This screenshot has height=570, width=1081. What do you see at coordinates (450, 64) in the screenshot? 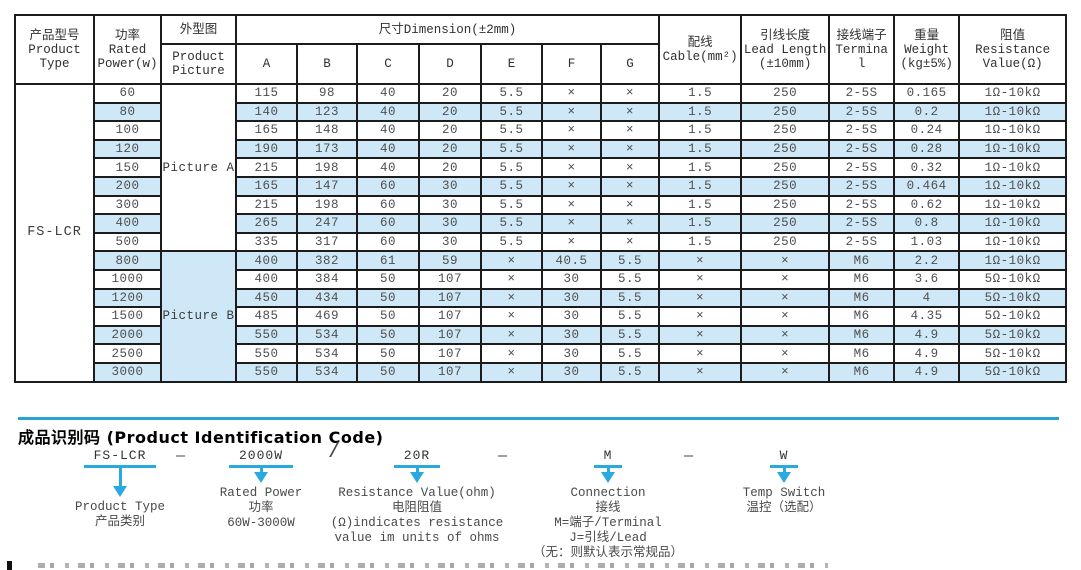
I see `header-dim-d: D` at bounding box center [450, 64].